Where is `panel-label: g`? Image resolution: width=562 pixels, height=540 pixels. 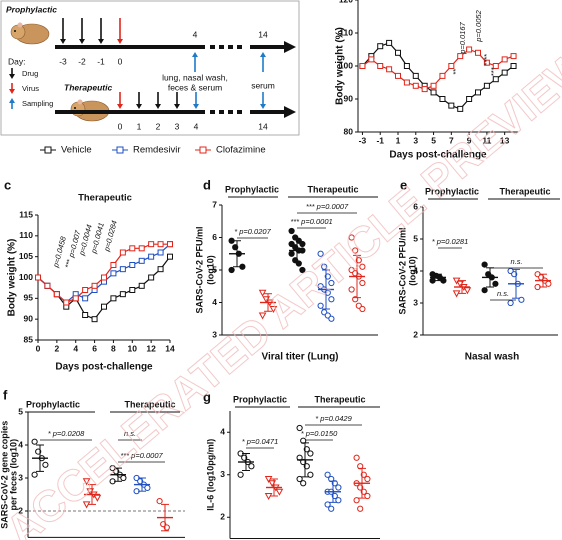
panel-label: g is located at coordinates (207, 396).